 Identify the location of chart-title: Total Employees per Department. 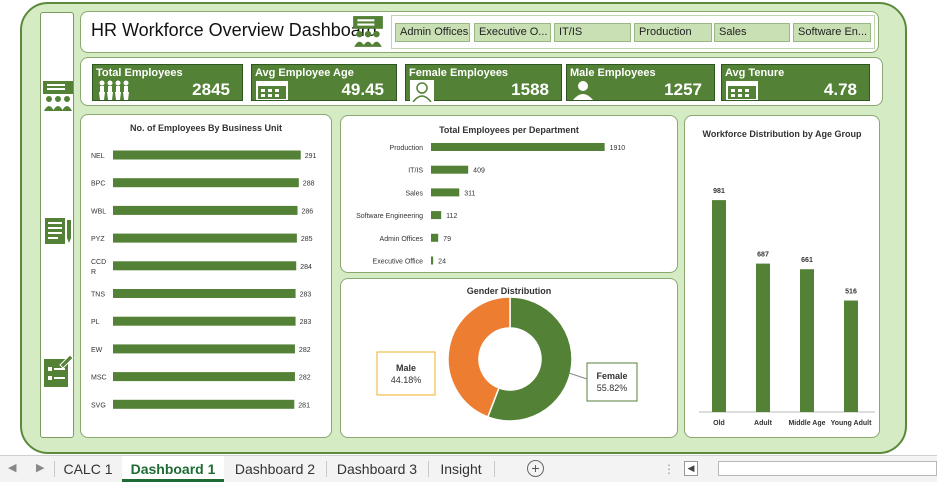
(509, 130).